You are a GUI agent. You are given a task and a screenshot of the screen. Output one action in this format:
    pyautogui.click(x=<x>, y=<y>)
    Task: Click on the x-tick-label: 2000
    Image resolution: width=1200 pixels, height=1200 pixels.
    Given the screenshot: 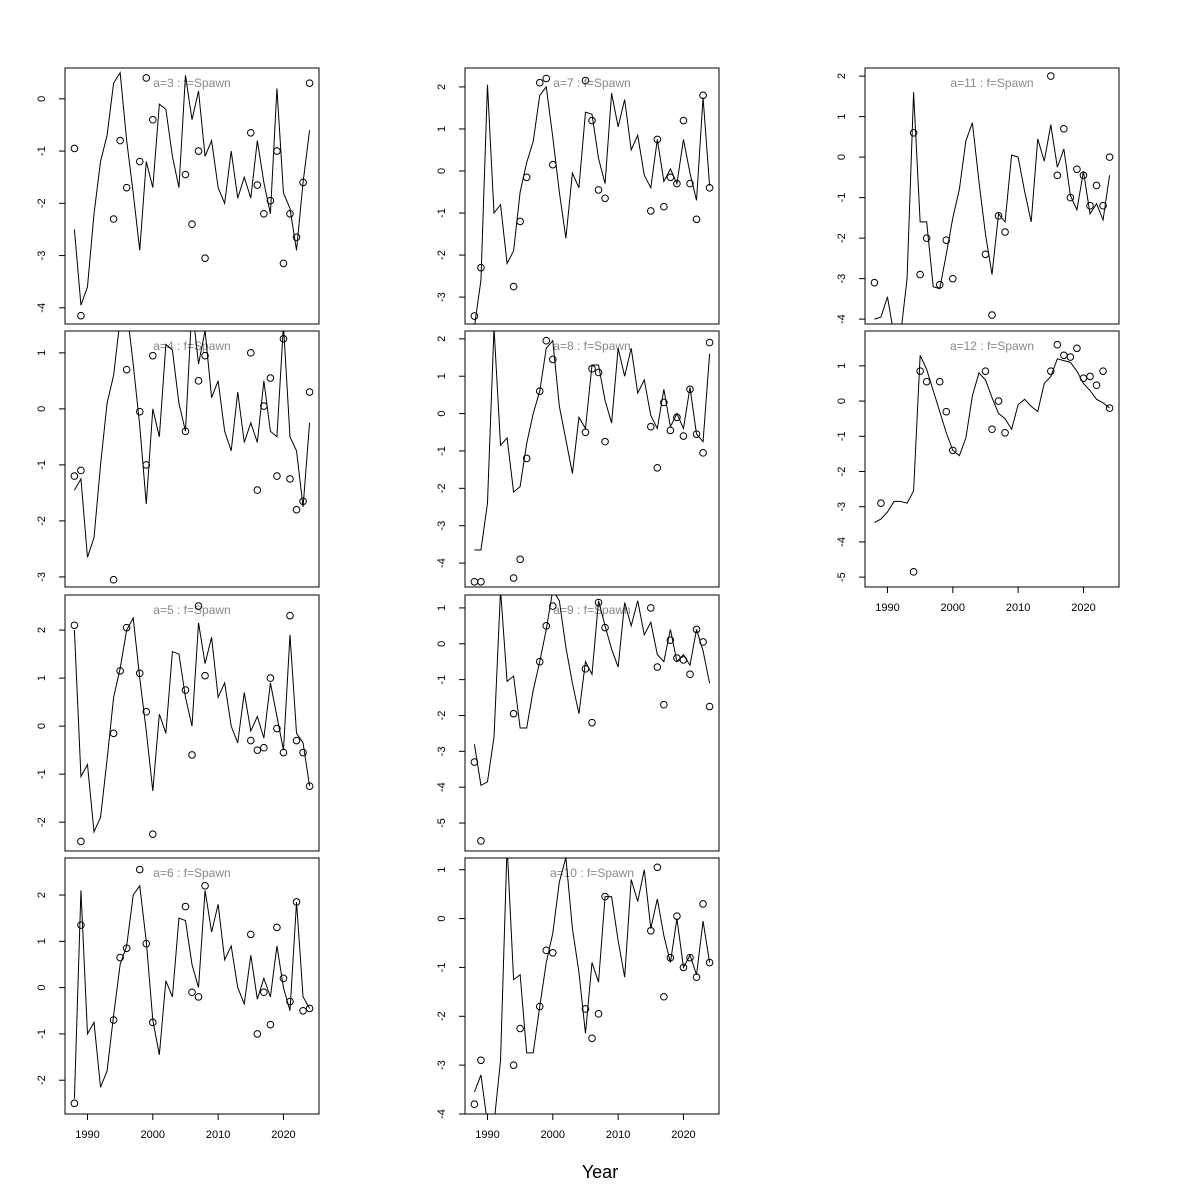 What is the action you would take?
    pyautogui.click(x=953, y=608)
    